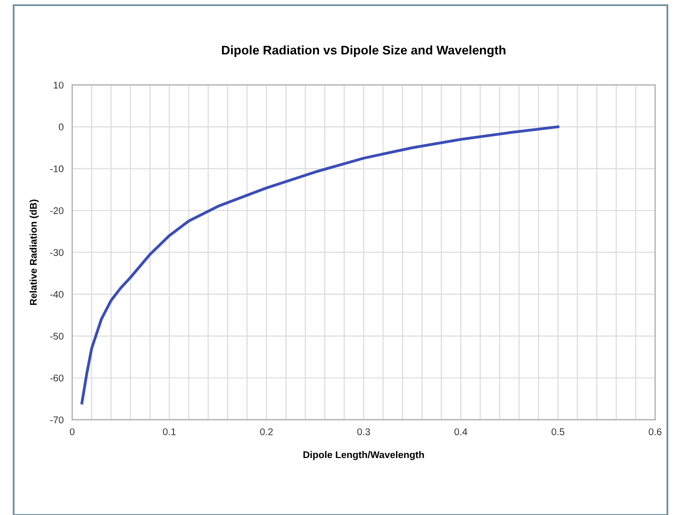 The image size is (681, 515). What do you see at coordinates (57, 252) in the screenshot?
I see `y-tick-label: -30` at bounding box center [57, 252].